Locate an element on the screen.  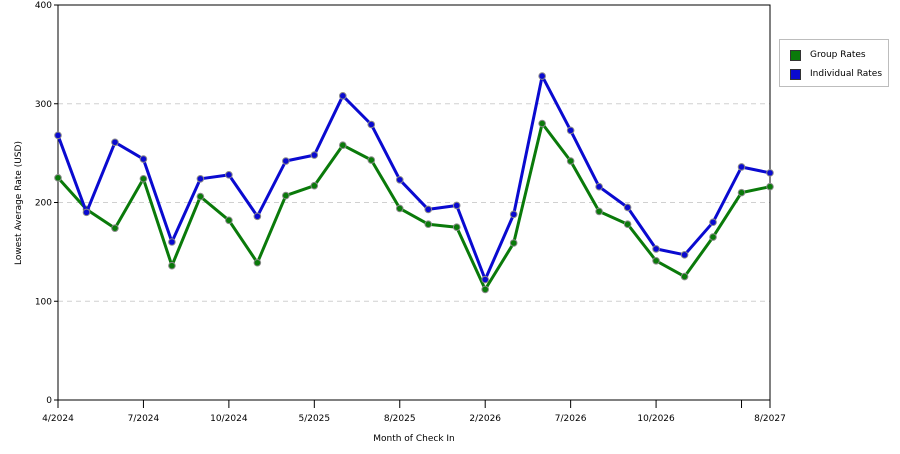
x-tick-label: 2/2026 is located at coordinates (485, 419).